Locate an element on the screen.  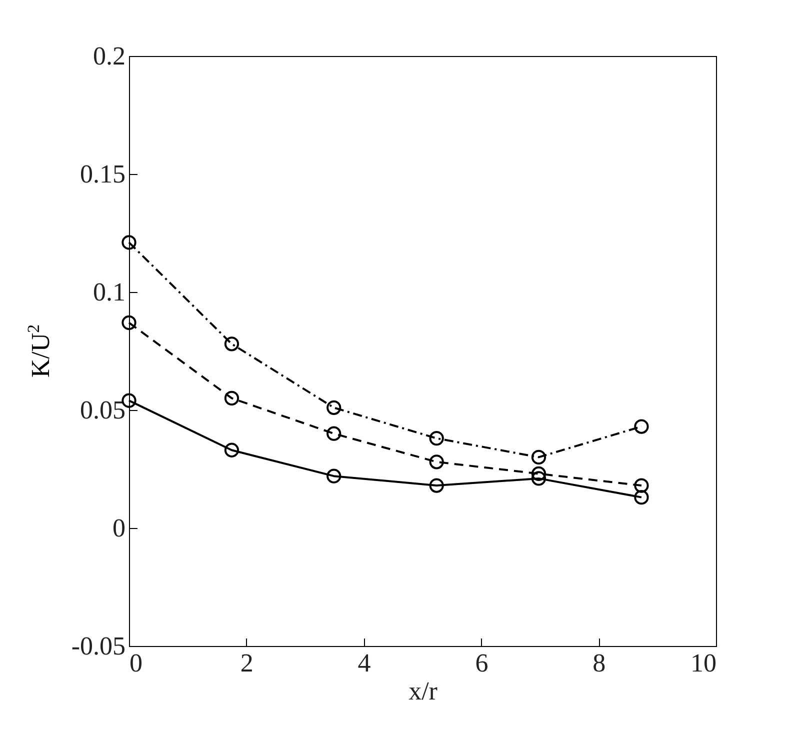
x-tick-label: 6 is located at coordinates (481, 663).